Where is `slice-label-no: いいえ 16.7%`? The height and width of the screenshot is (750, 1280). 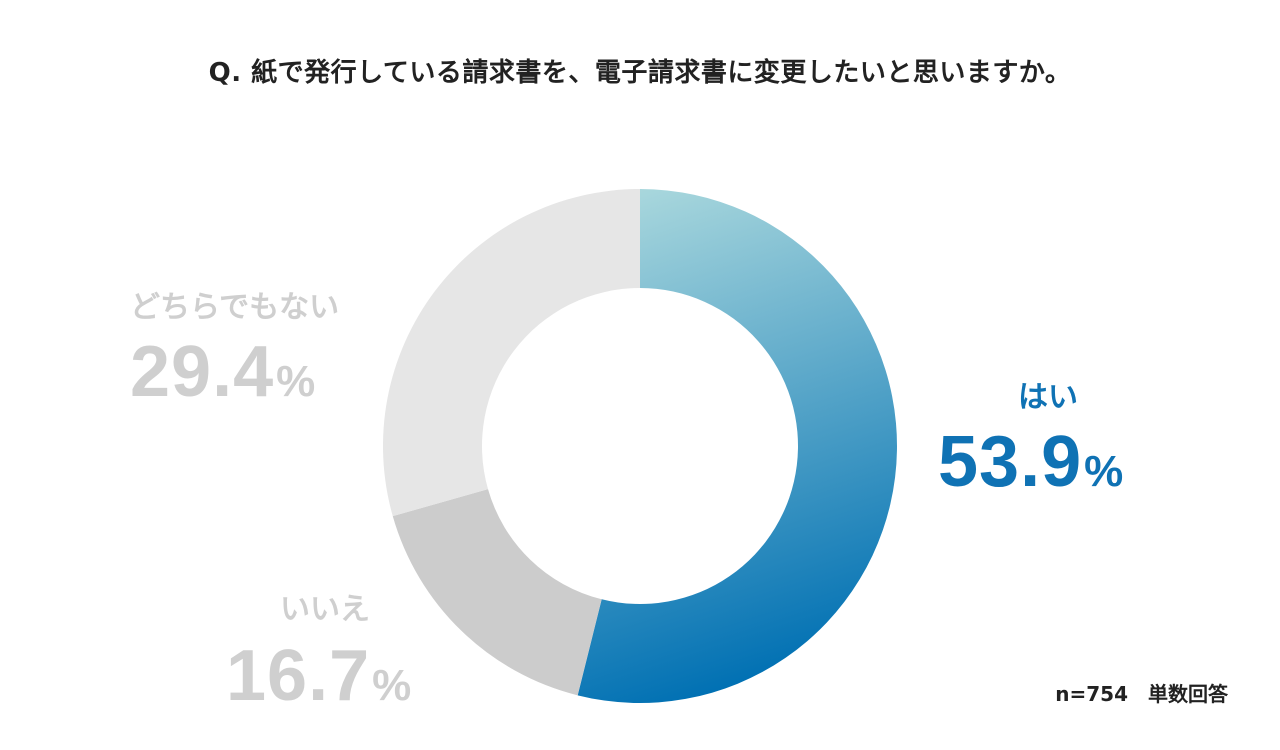
slice-label-no: いいえ 16.7% is located at coordinates (319, 648).